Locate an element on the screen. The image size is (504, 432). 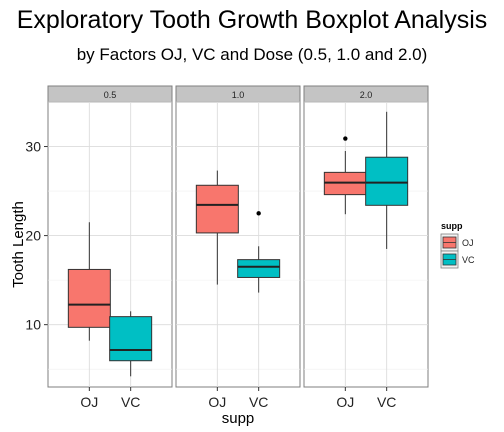
facet-strip-label: 2.0 is located at coordinates (366, 95).